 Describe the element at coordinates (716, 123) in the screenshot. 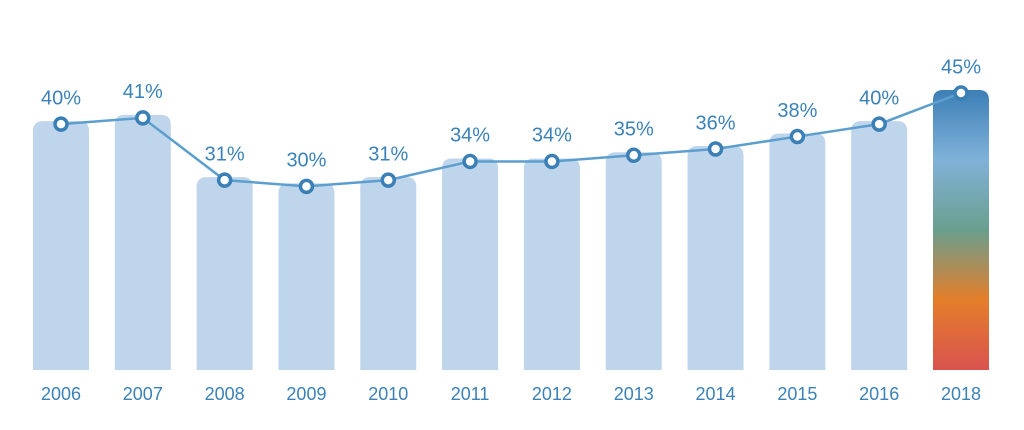

I see `value-label: 36%` at that location.